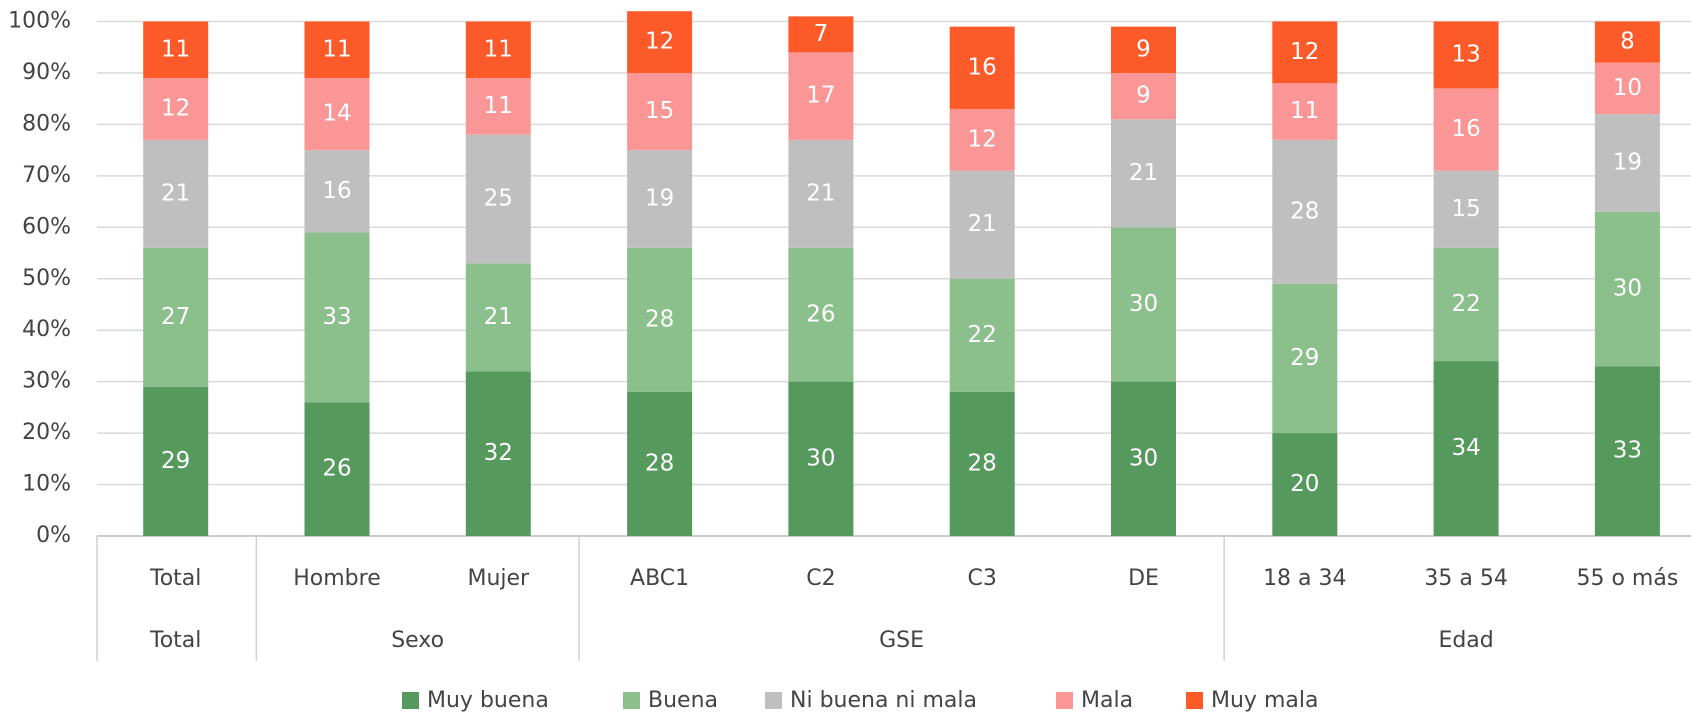  What do you see at coordinates (175, 640) in the screenshot?
I see `group-label: Total` at bounding box center [175, 640].